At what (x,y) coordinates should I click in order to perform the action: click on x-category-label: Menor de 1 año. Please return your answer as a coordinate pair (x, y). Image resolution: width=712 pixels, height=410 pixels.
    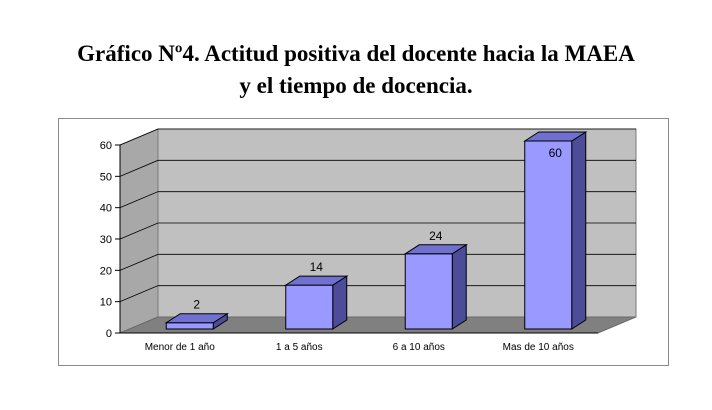
    Looking at the image, I should click on (180, 347).